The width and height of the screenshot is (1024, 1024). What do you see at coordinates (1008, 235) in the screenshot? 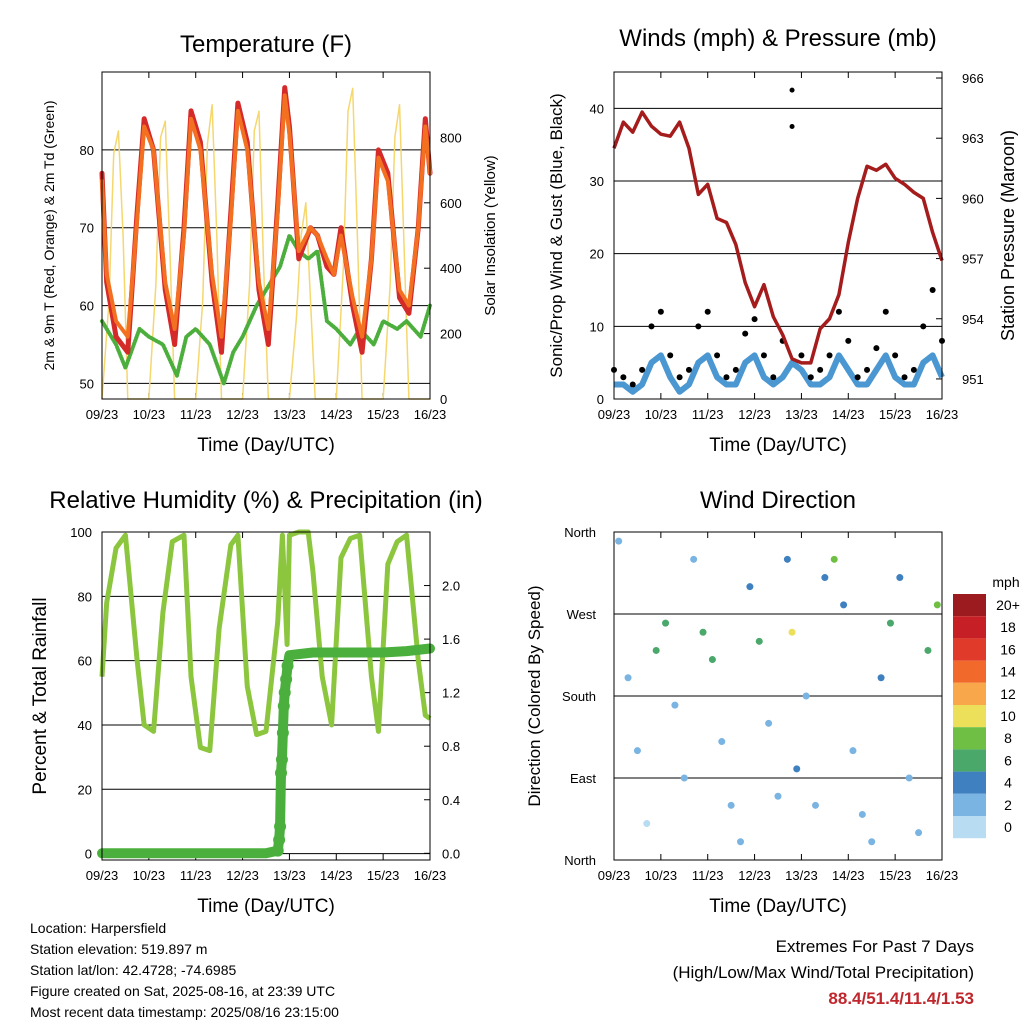
I see `y2-axis-label: Station Pressure (Maroon)` at bounding box center [1008, 235].